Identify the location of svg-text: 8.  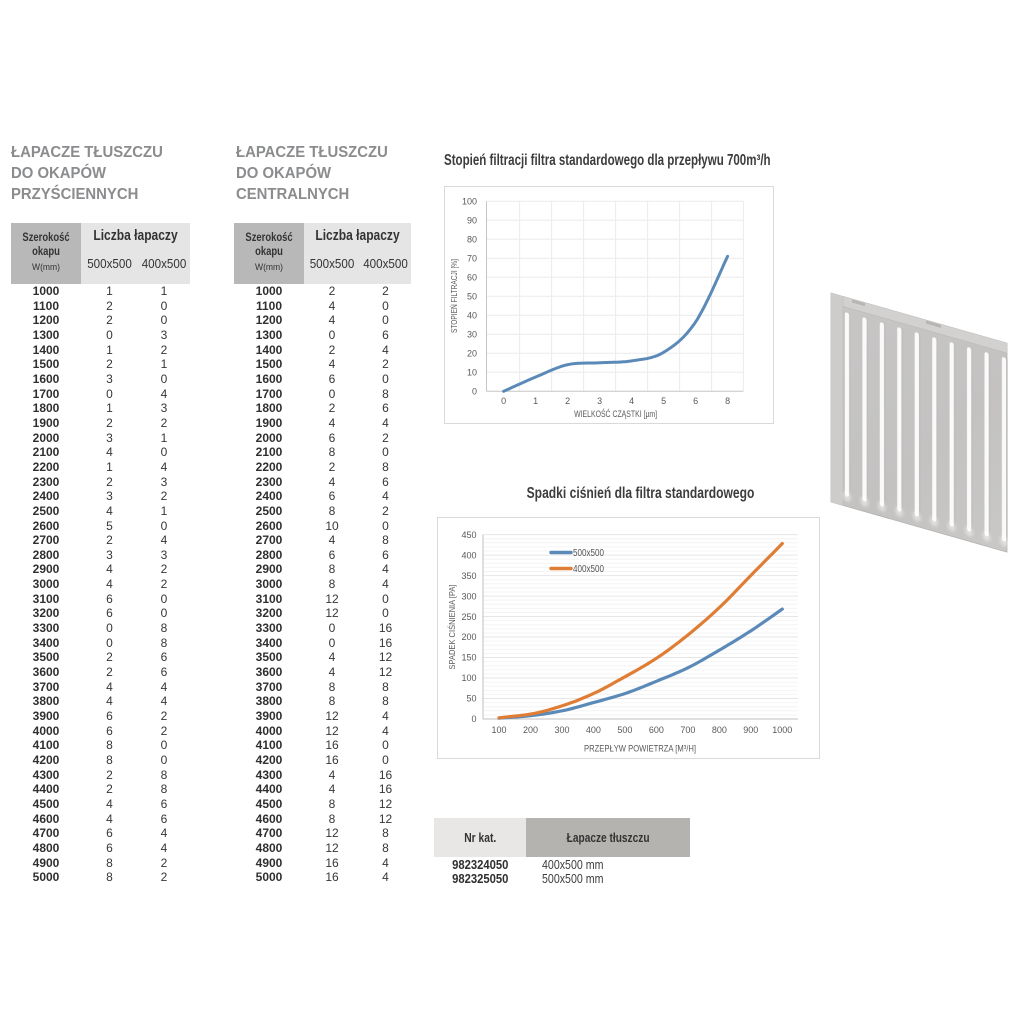
(727, 401).